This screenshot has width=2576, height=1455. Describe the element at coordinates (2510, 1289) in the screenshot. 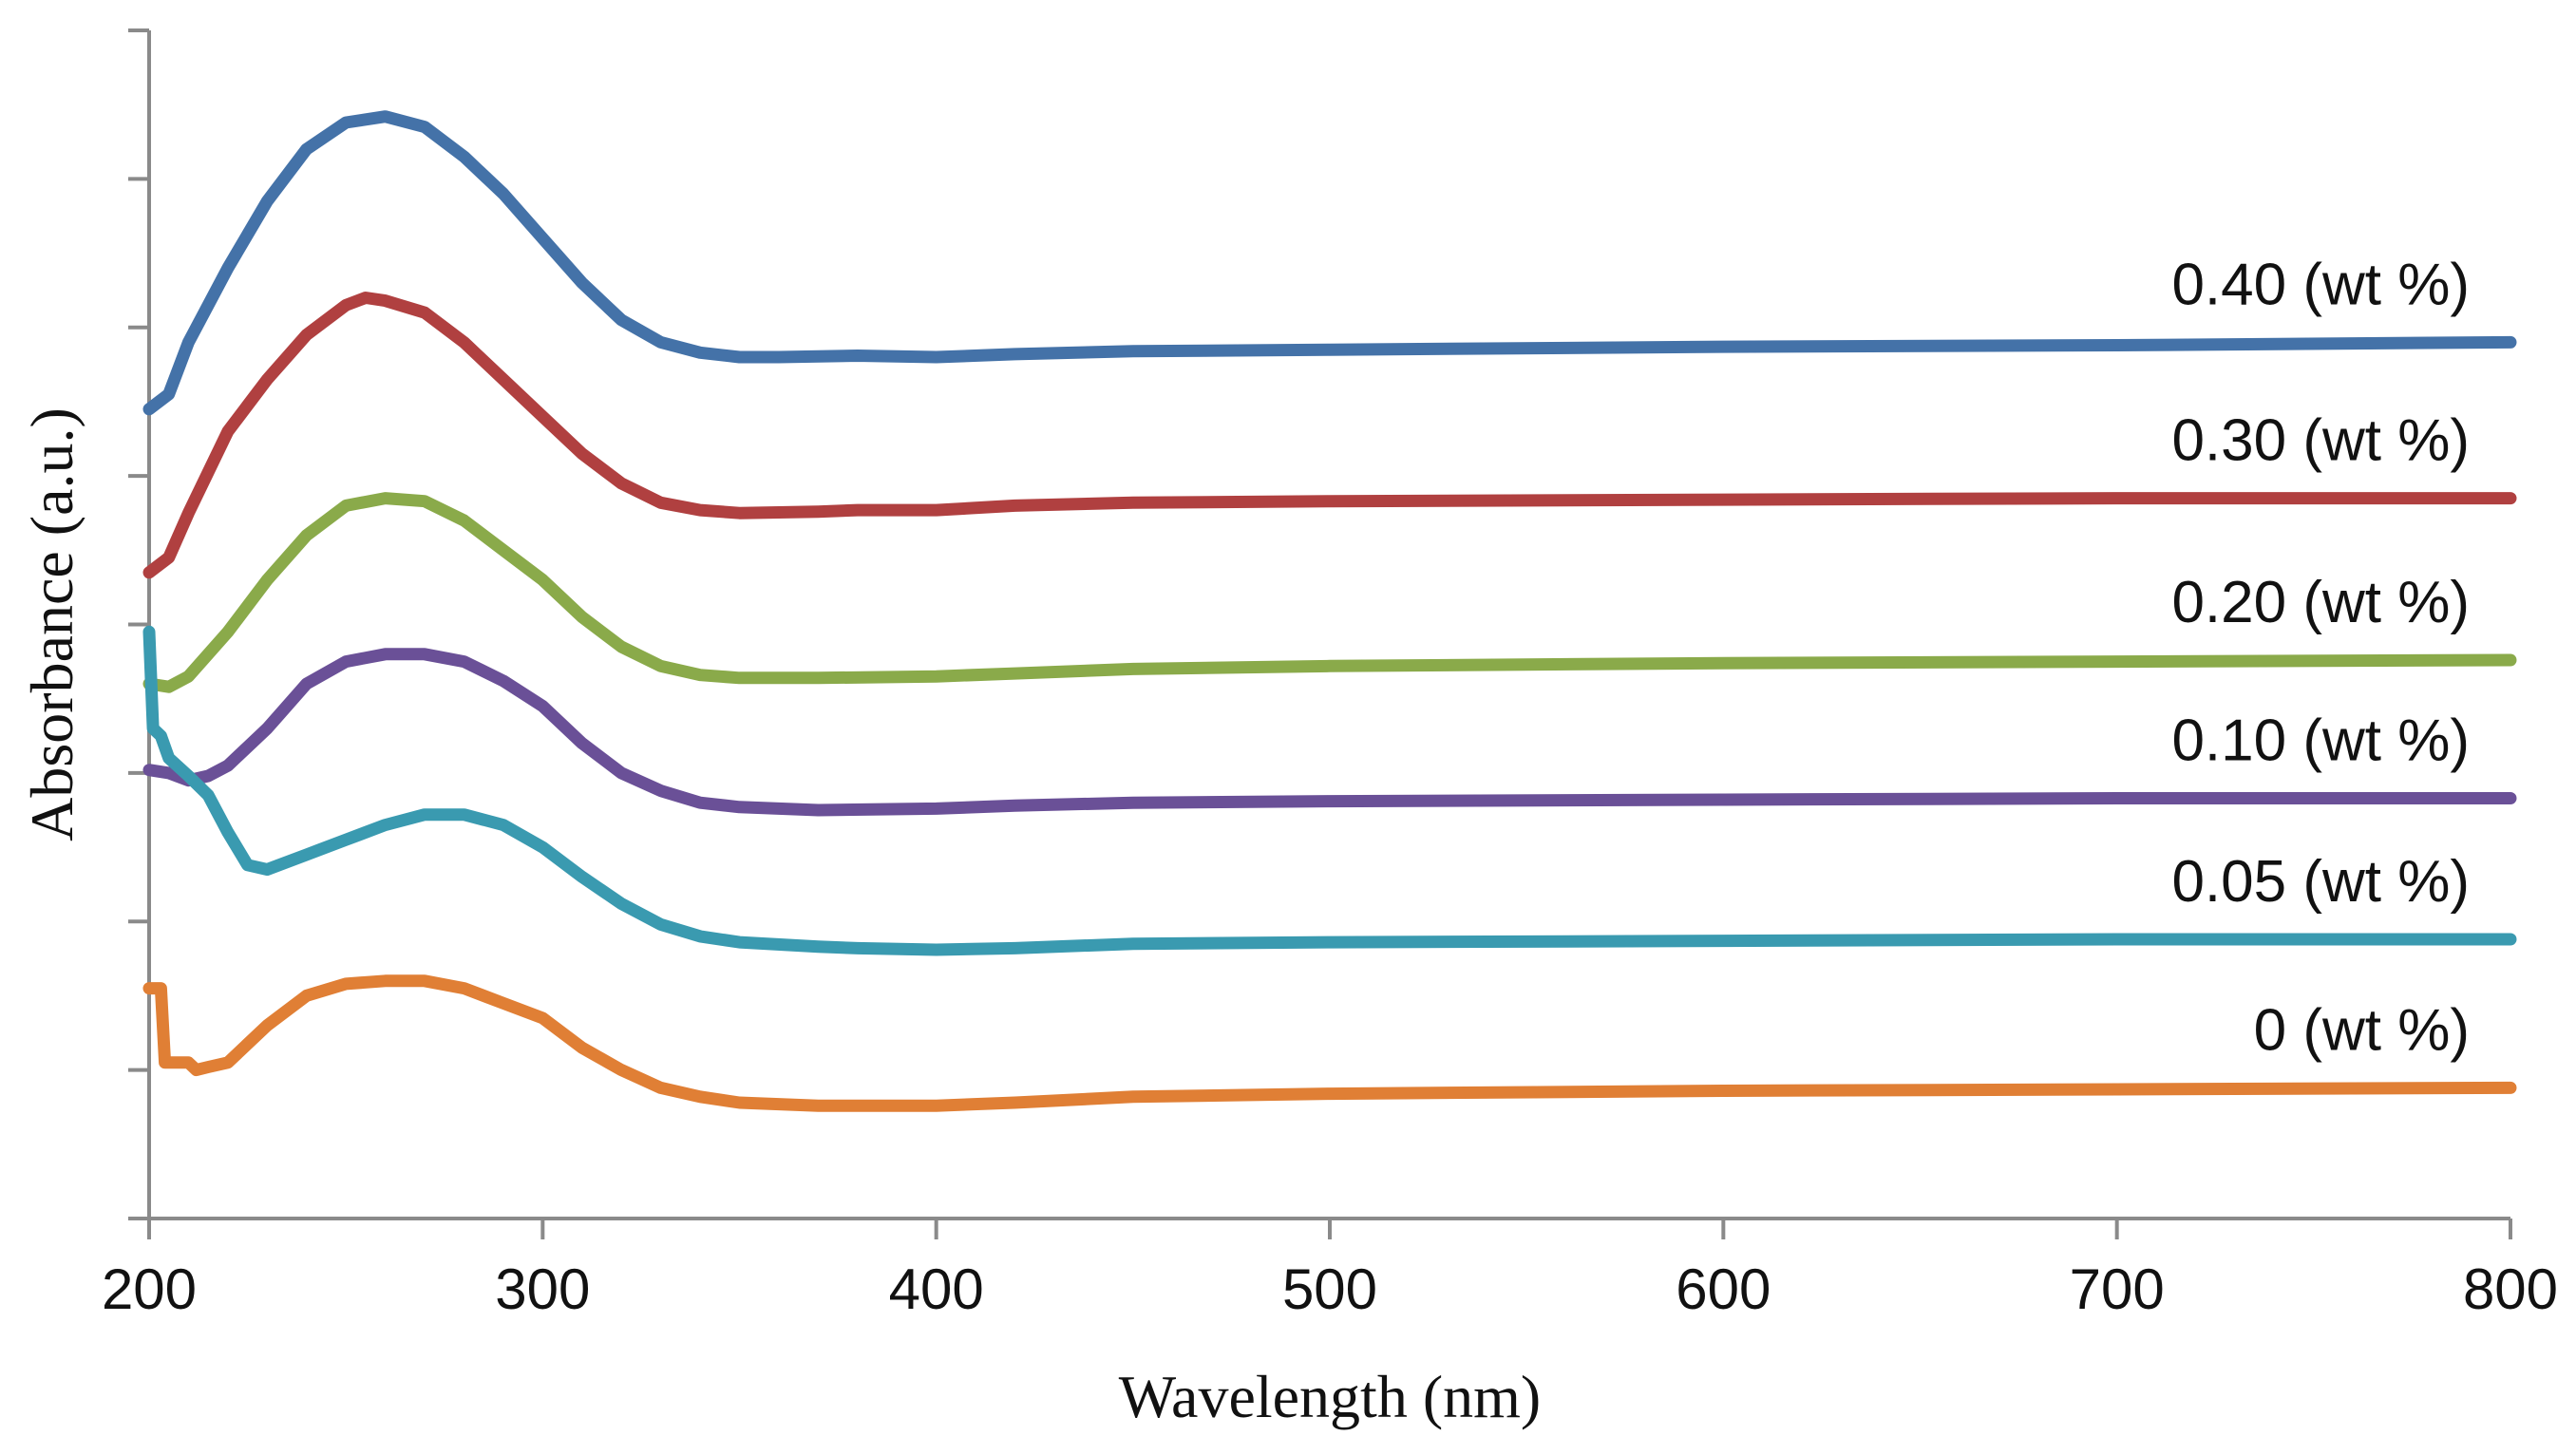

I see `x-tick-label: 800` at that location.